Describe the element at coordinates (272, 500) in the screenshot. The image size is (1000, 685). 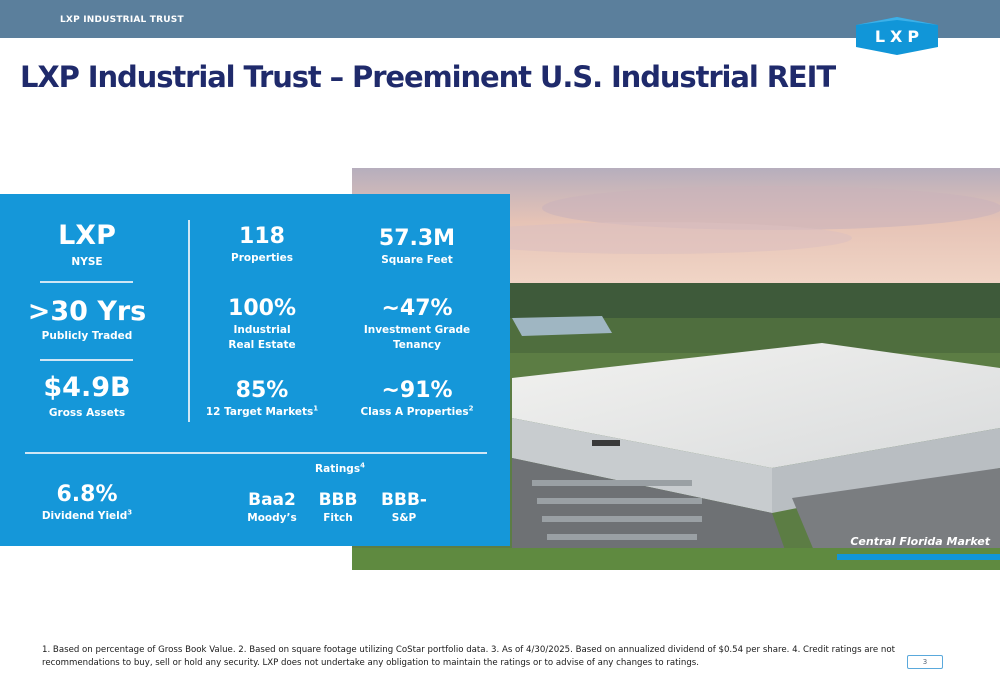
I see `rating-value: Baa2` at that location.